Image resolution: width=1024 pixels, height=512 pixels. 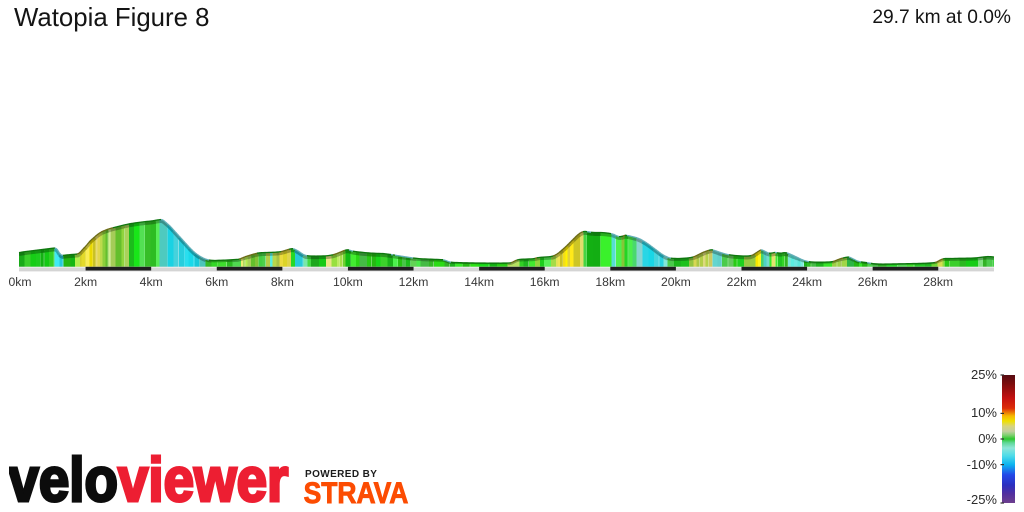 I want to click on svg-text: veloviewer, so click(x=148, y=479).